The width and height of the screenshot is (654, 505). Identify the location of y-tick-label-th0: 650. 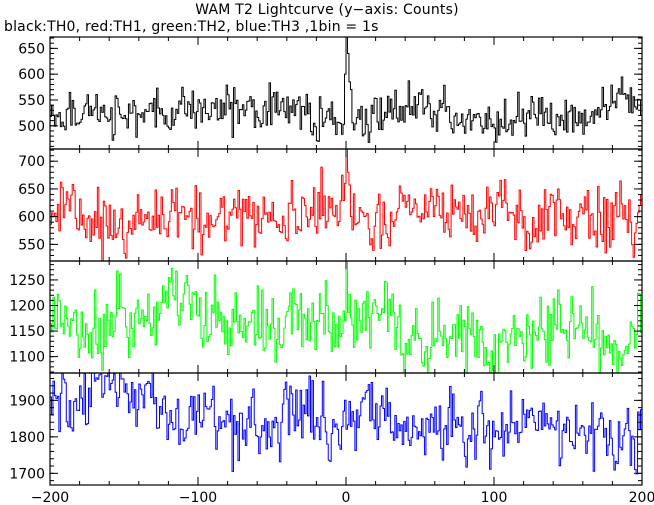
(31, 49).